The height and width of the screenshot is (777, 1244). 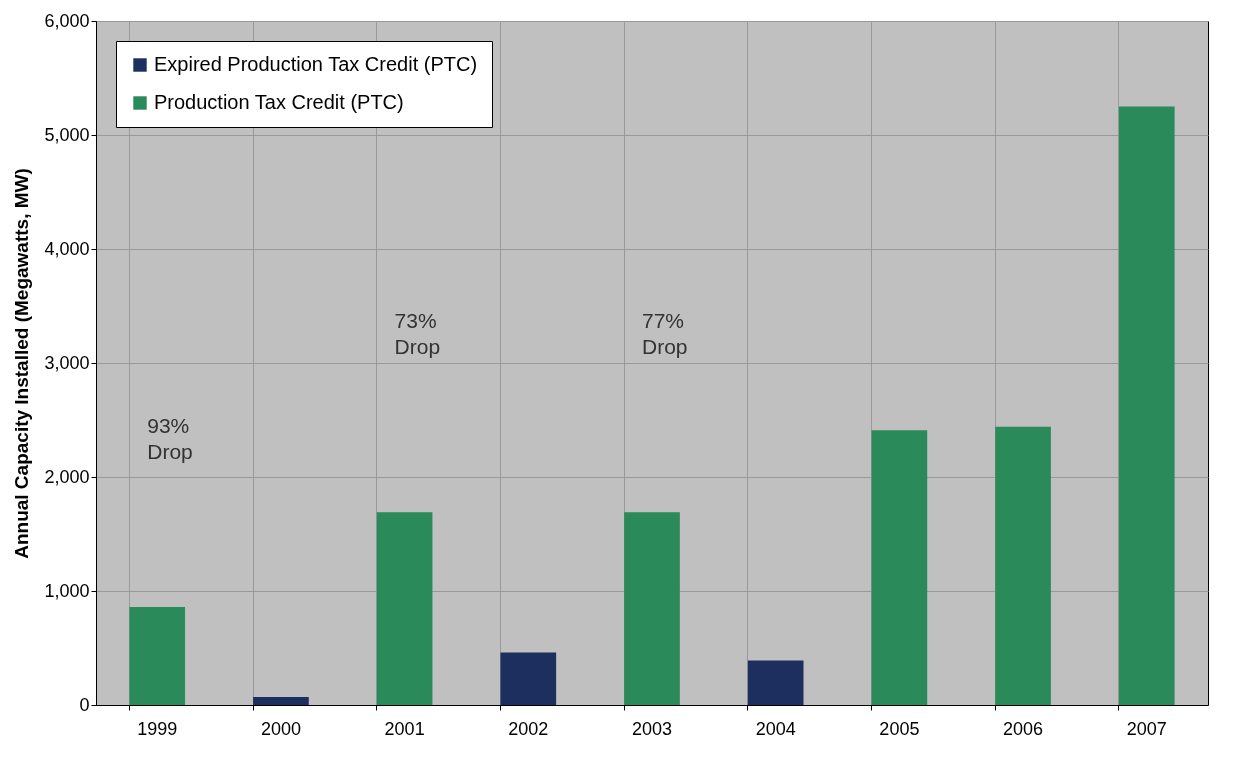 What do you see at coordinates (84, 704) in the screenshot?
I see `y-tick-label: 0` at bounding box center [84, 704].